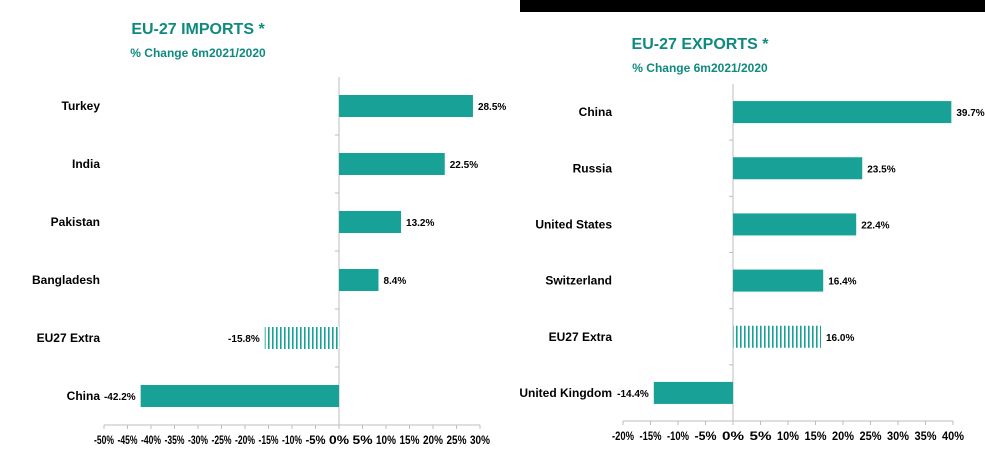  I want to click on imports-category-label: China, so click(84, 396).